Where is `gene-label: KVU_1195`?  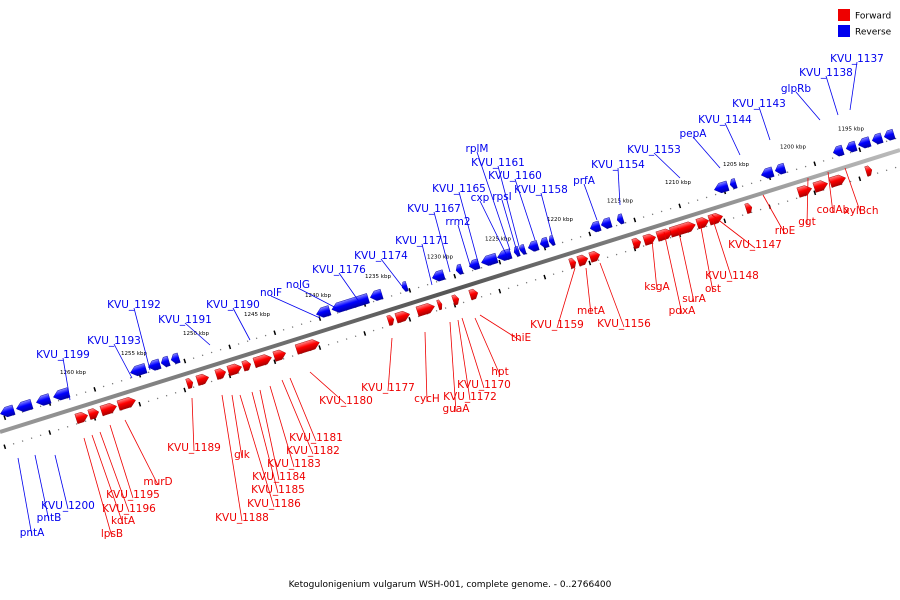
gene-label: KVU_1195 is located at coordinates (133, 495).